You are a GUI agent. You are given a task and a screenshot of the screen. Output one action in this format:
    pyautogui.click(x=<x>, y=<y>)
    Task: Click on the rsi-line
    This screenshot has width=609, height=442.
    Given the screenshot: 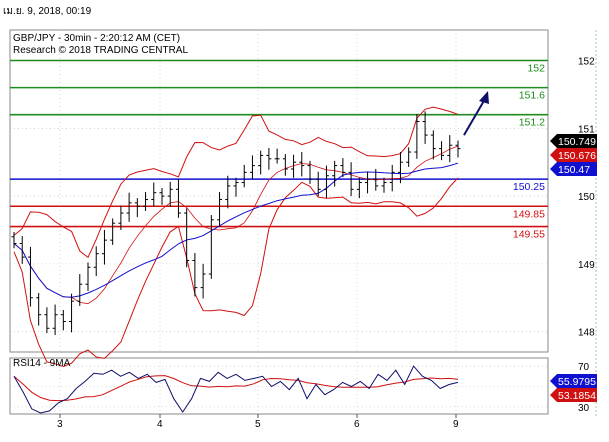 What is the action you would take?
    pyautogui.click(x=236, y=389)
    